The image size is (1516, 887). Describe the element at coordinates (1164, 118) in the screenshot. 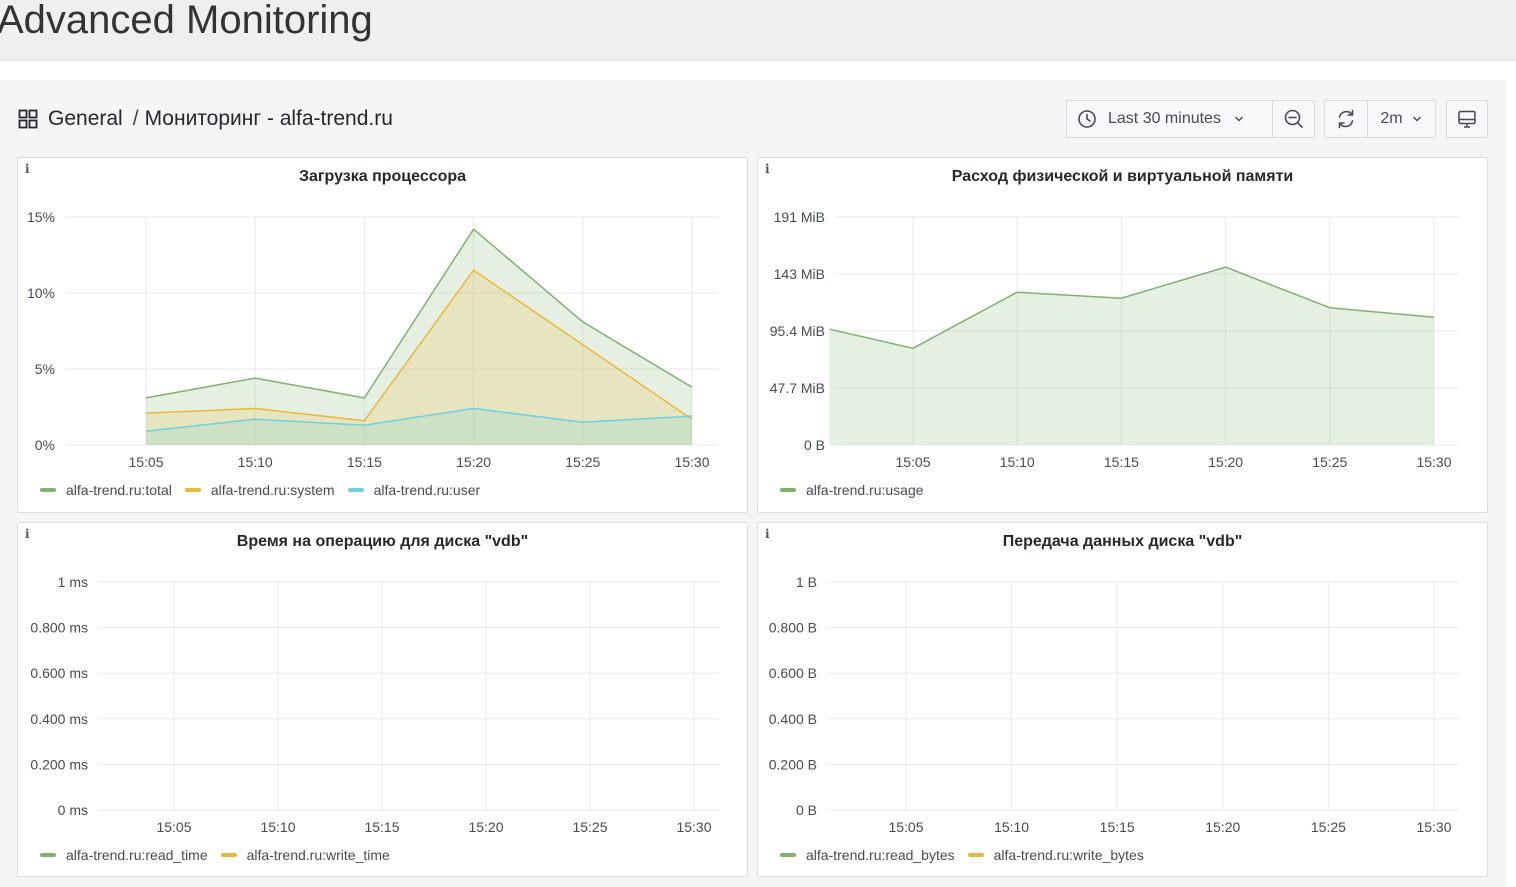

I see `time-range-label: Last 30 minutes` at that location.